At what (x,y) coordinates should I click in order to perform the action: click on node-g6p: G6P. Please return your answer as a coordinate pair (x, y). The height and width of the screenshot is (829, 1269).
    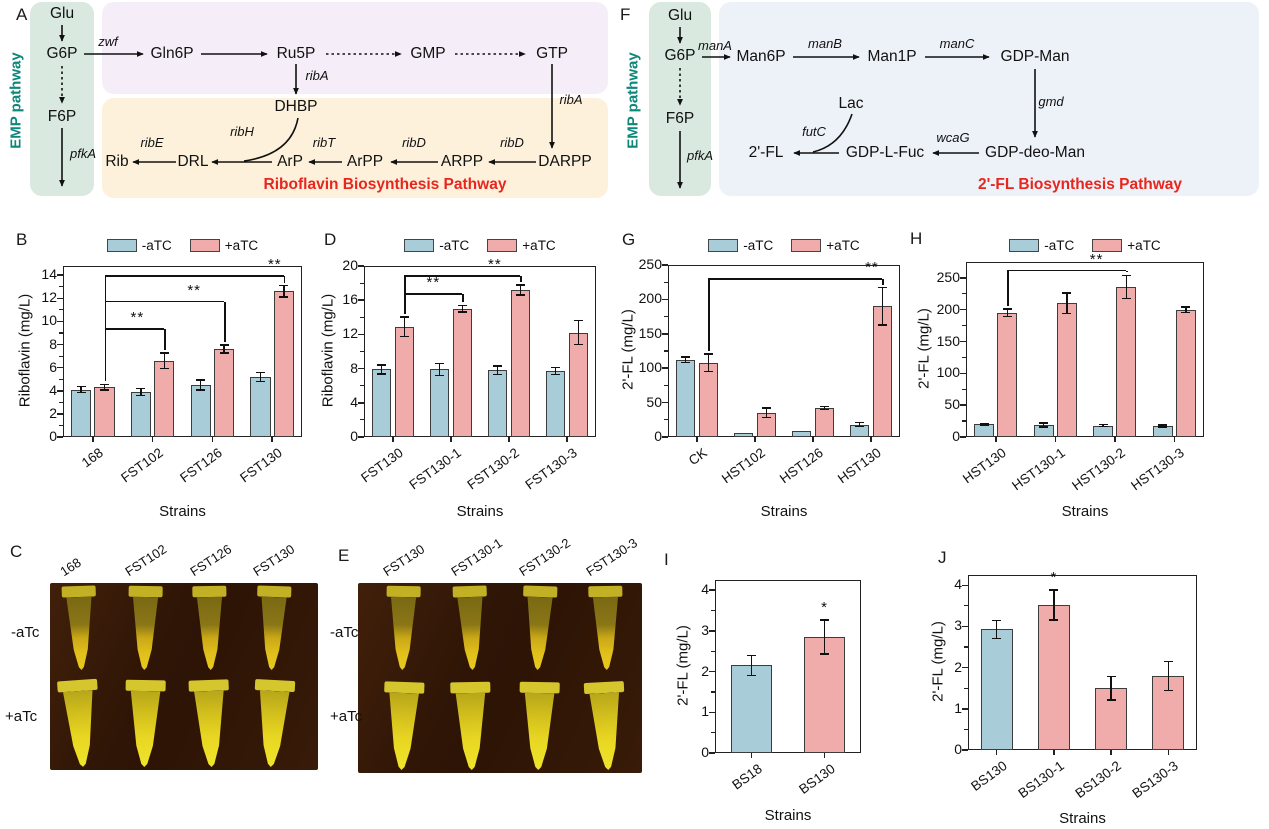
    Looking at the image, I should click on (62, 53).